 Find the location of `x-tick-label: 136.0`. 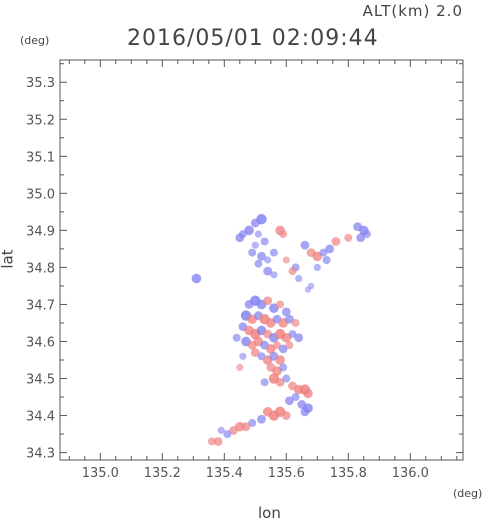

x-tick-label: 136.0 is located at coordinates (410, 473).